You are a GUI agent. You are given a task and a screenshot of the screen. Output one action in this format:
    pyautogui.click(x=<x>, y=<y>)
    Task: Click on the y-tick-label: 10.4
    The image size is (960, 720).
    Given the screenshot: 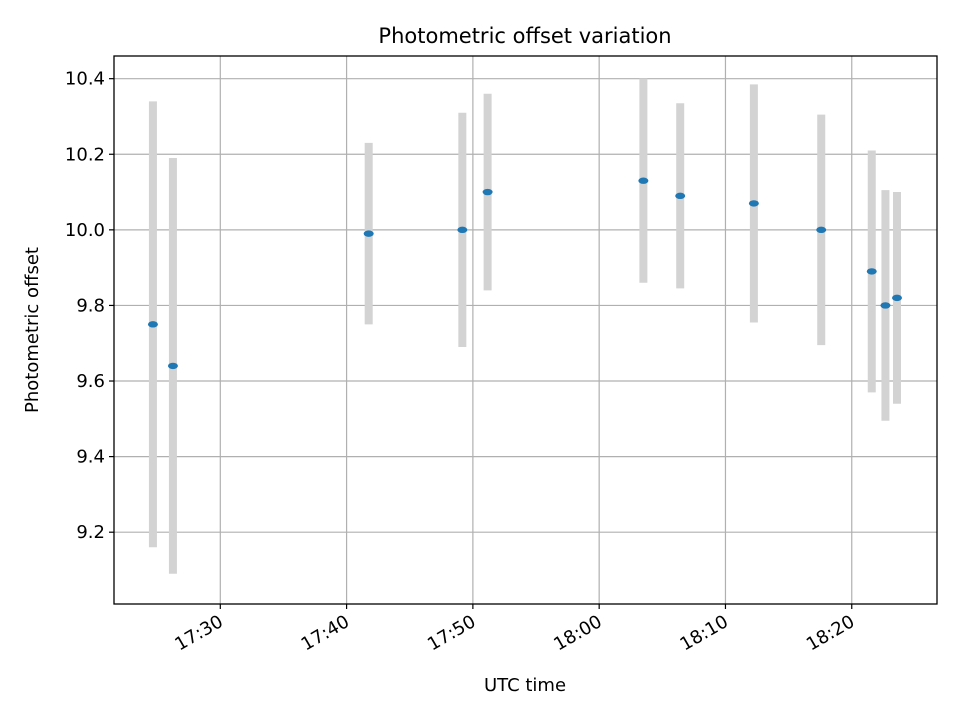 What is the action you would take?
    pyautogui.click(x=85, y=79)
    